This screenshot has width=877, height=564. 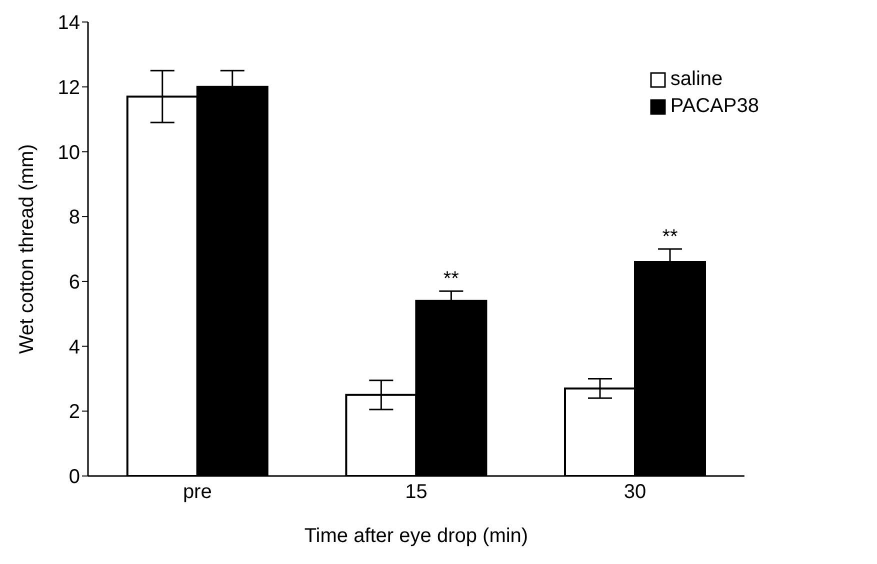 I want to click on x-tick-label: 15, so click(x=416, y=492).